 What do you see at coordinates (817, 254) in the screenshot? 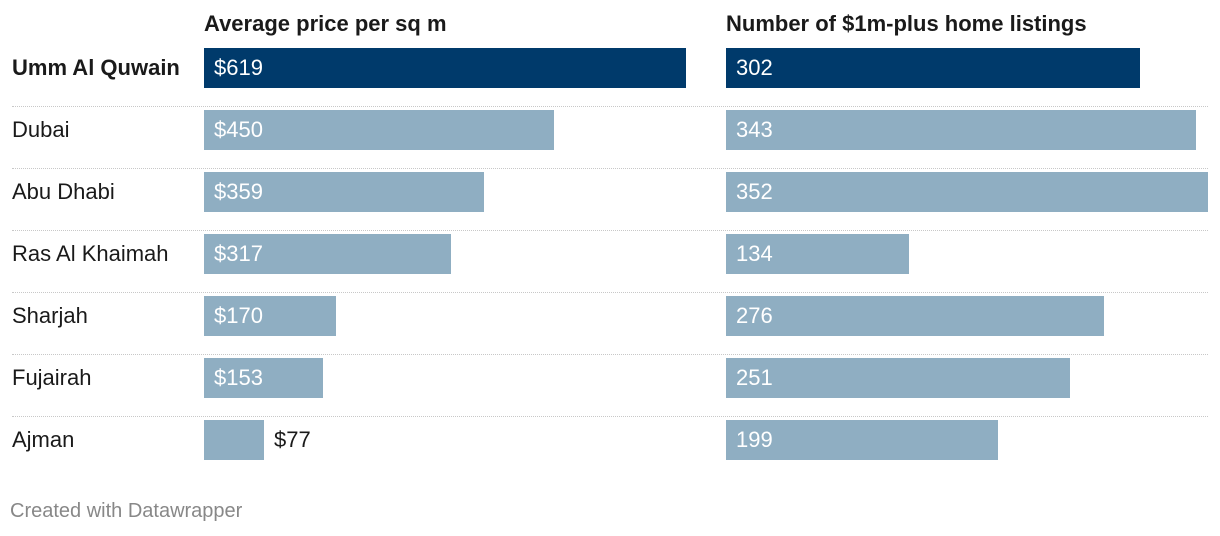
I see `bar-listings-ras-al-khaimah` at bounding box center [817, 254].